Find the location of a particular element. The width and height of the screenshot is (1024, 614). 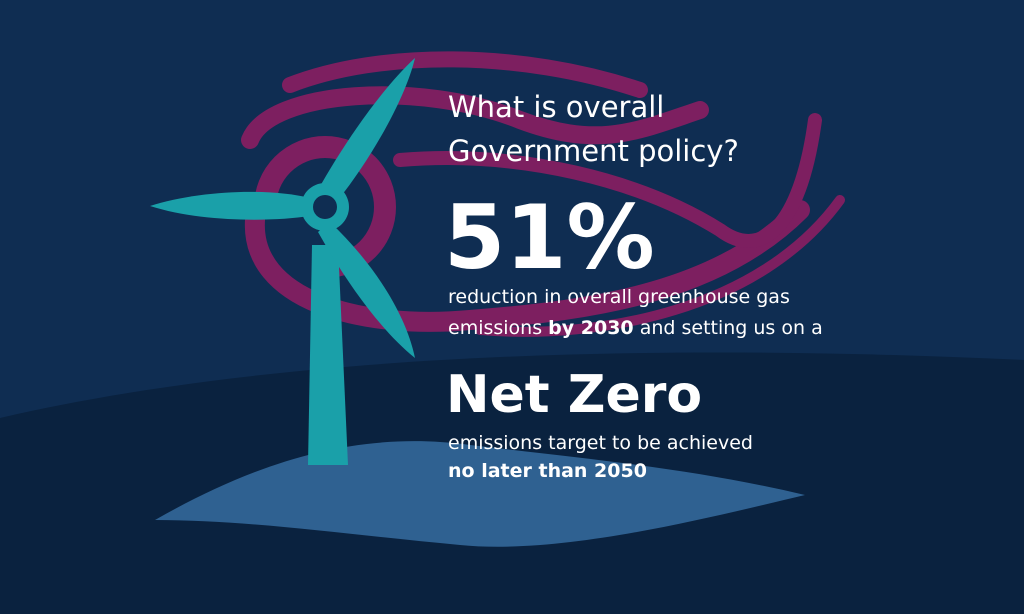

target: Net Zero is located at coordinates (574, 395).